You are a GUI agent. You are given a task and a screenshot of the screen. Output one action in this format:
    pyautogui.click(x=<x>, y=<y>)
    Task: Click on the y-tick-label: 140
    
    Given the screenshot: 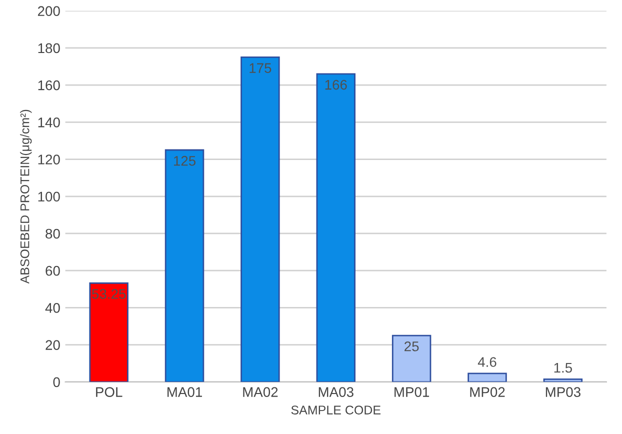 What is the action you would take?
    pyautogui.click(x=49, y=123)
    